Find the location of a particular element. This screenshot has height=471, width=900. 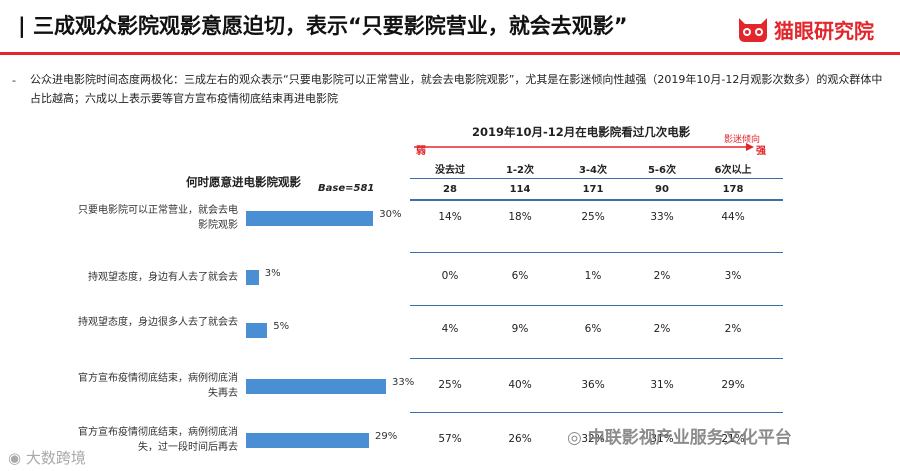

table-column-header: 1-2次 is located at coordinates (520, 170).